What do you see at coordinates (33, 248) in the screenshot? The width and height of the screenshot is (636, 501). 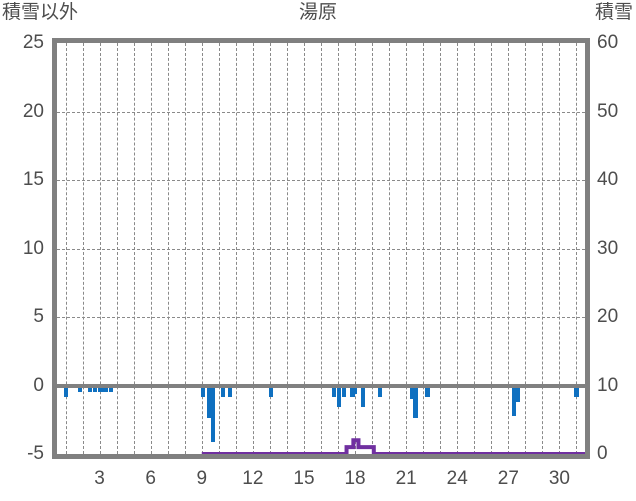 I see `left-axis-tick-label: 10` at bounding box center [33, 248].